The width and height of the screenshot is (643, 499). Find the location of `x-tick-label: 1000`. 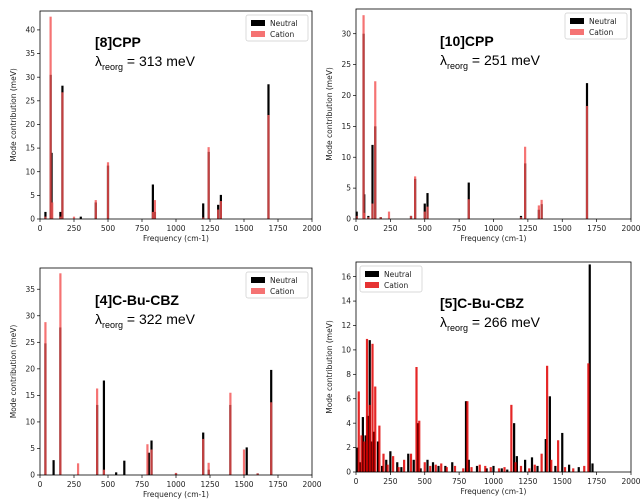

x-tick-label: 1000 is located at coordinates (493, 228).